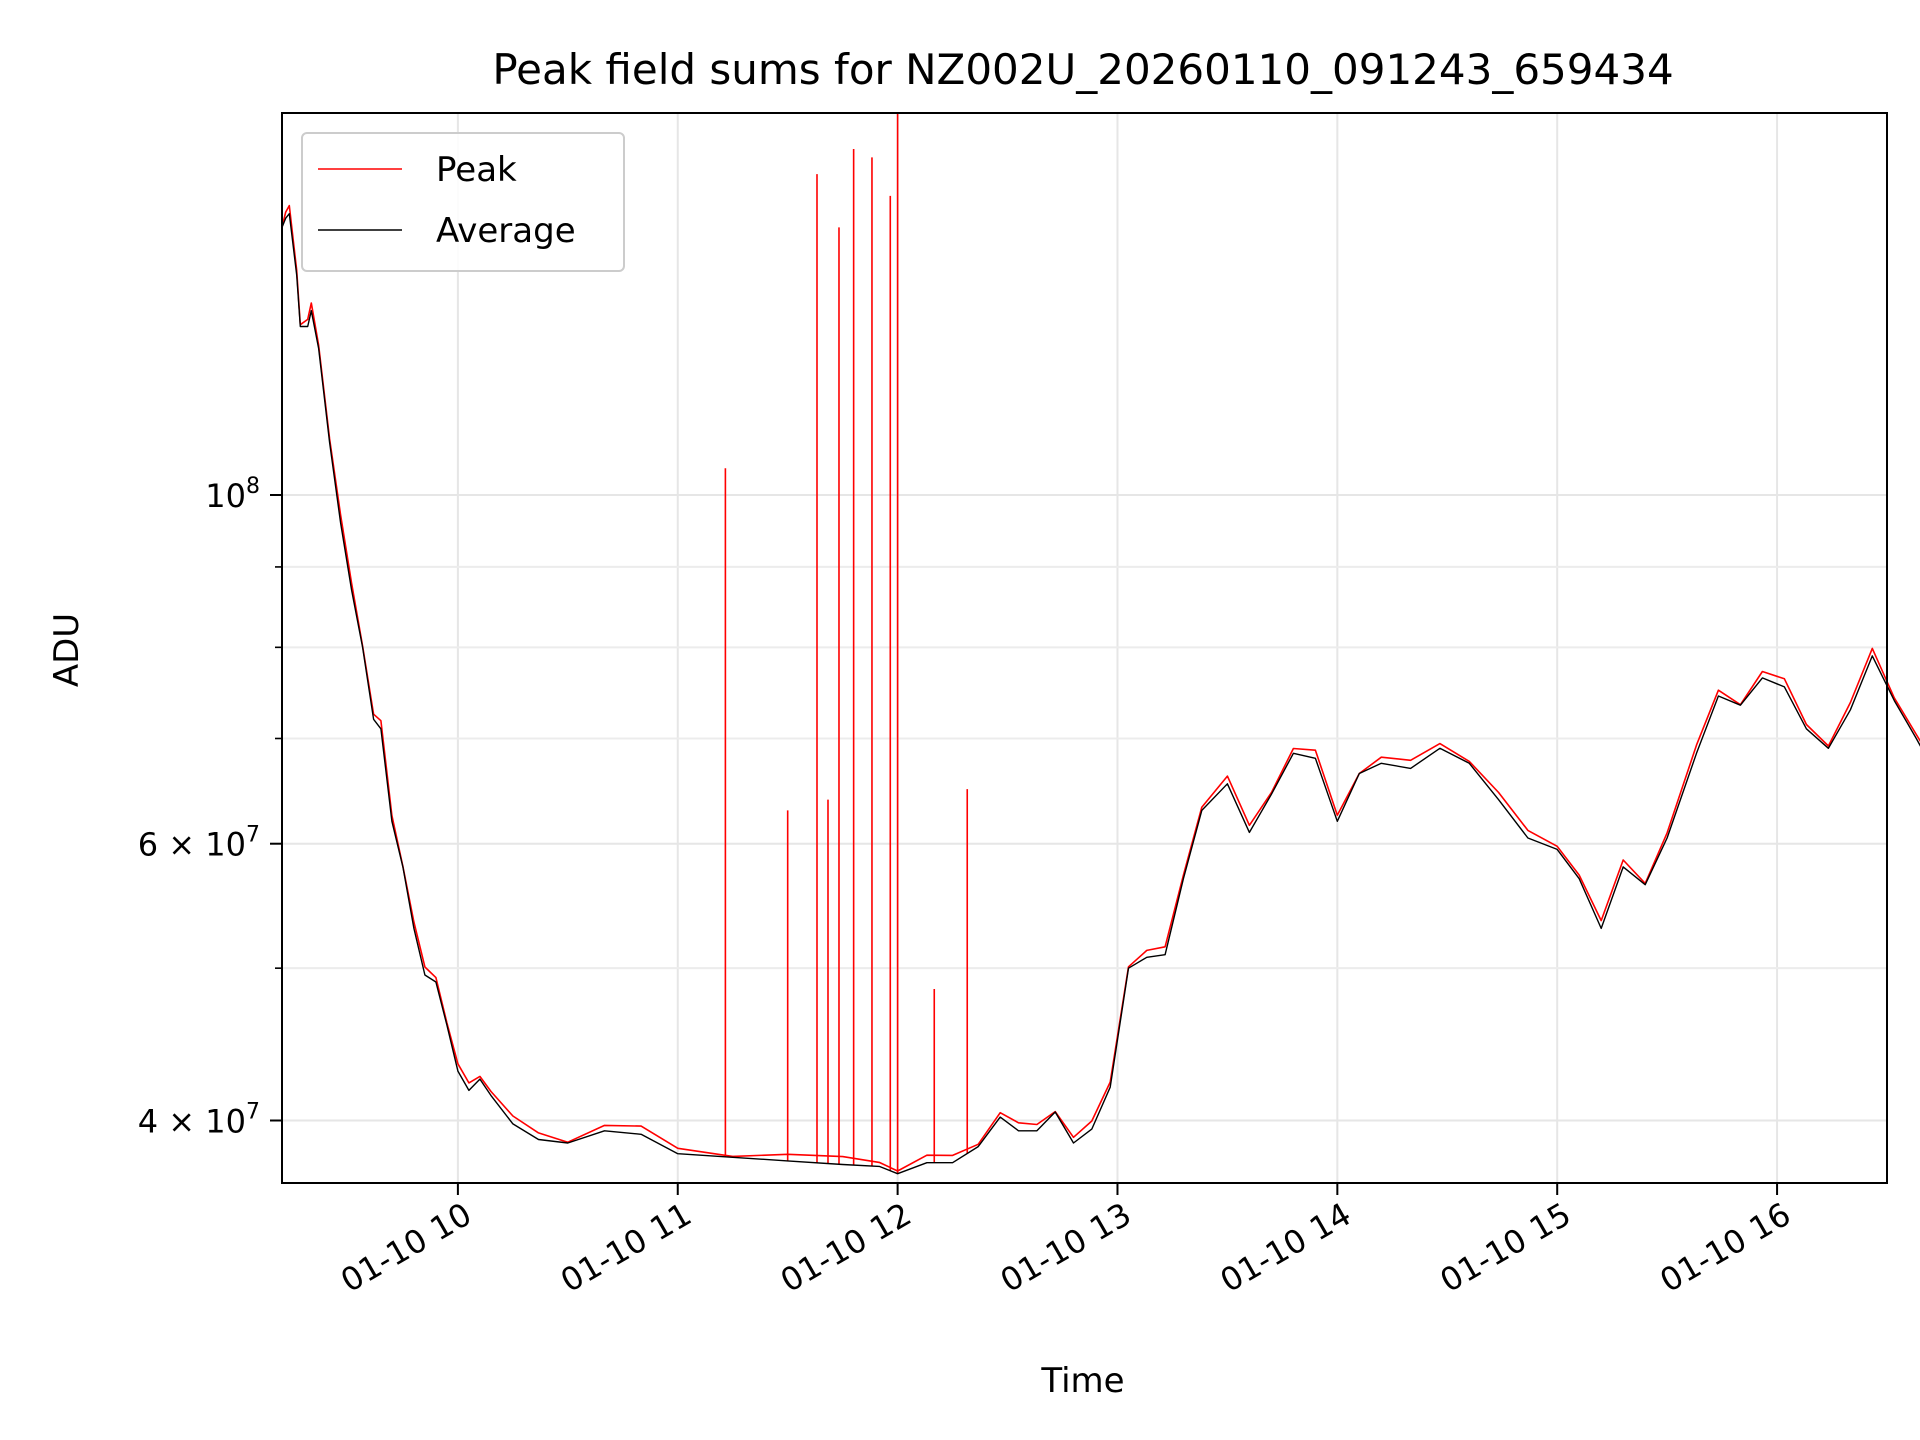  I want to click on y-tick-label: 4 × 107, so click(199, 1119).